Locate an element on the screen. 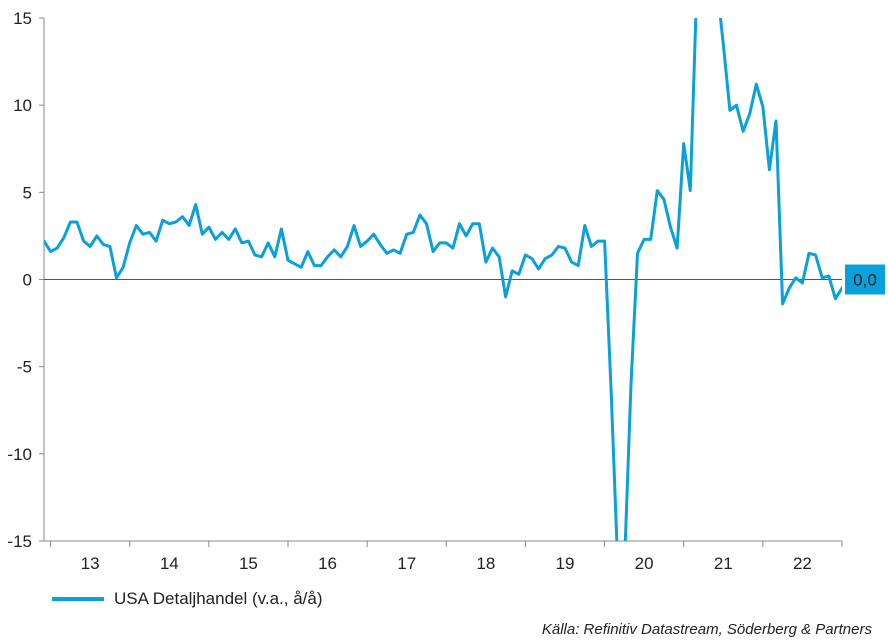  end-value-label-group: 0,0 is located at coordinates (865, 279).